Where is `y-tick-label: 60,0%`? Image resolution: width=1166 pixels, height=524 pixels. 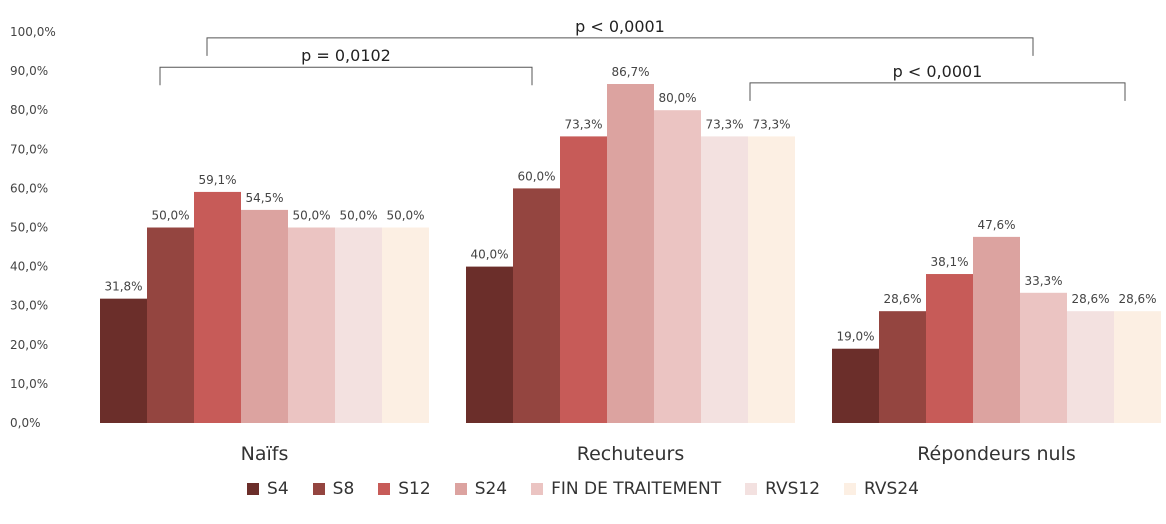
y-tick-label: 60,0% is located at coordinates (29, 188).